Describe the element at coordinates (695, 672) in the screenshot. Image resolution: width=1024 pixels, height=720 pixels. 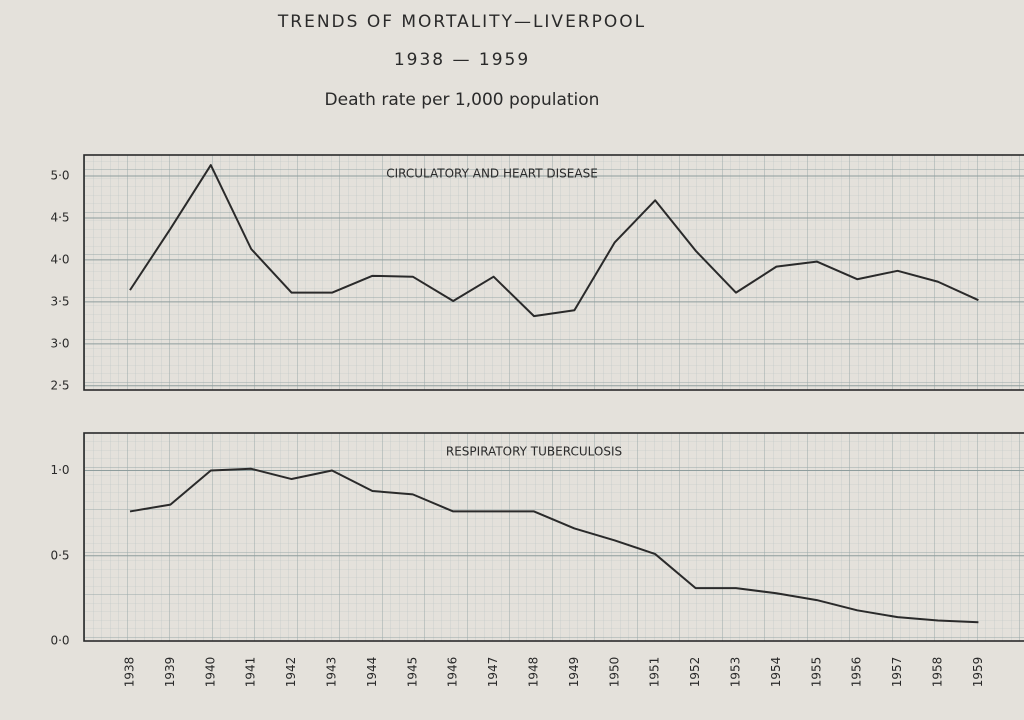
I see `x-tick-label: 1952` at that location.